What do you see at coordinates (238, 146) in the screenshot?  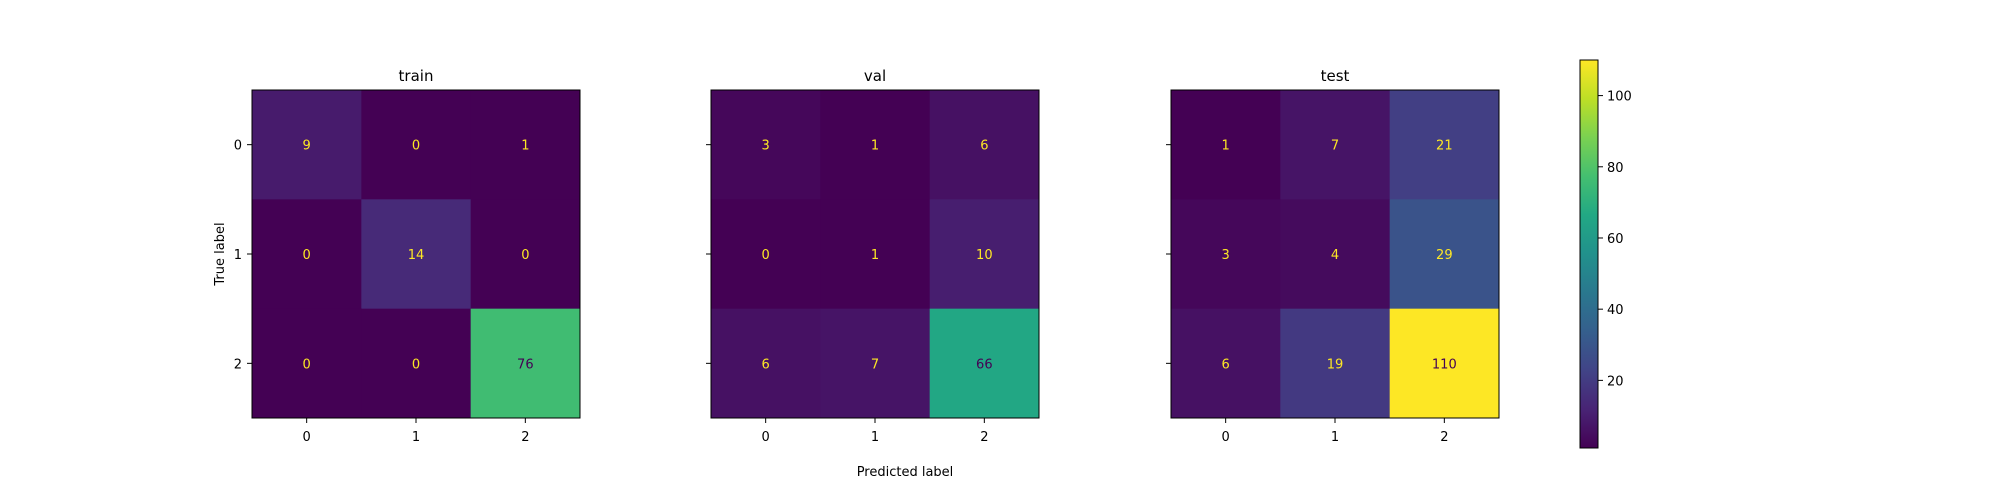 I see `y-tick-label: 0` at bounding box center [238, 146].